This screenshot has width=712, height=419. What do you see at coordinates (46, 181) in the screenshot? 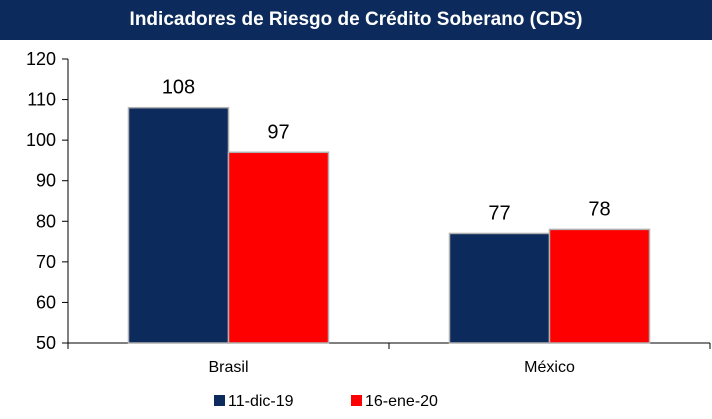
I see `y-tick-label: 90` at bounding box center [46, 181].